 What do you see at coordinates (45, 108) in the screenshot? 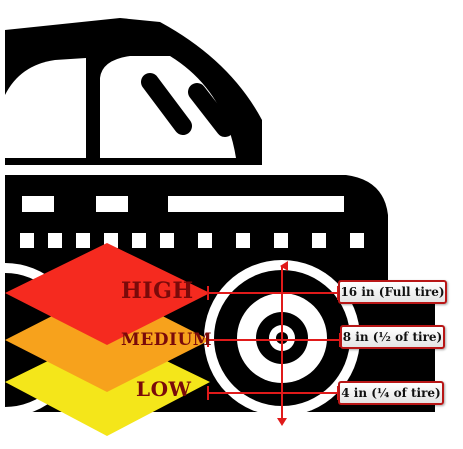
I see `rear-window` at bounding box center [45, 108].